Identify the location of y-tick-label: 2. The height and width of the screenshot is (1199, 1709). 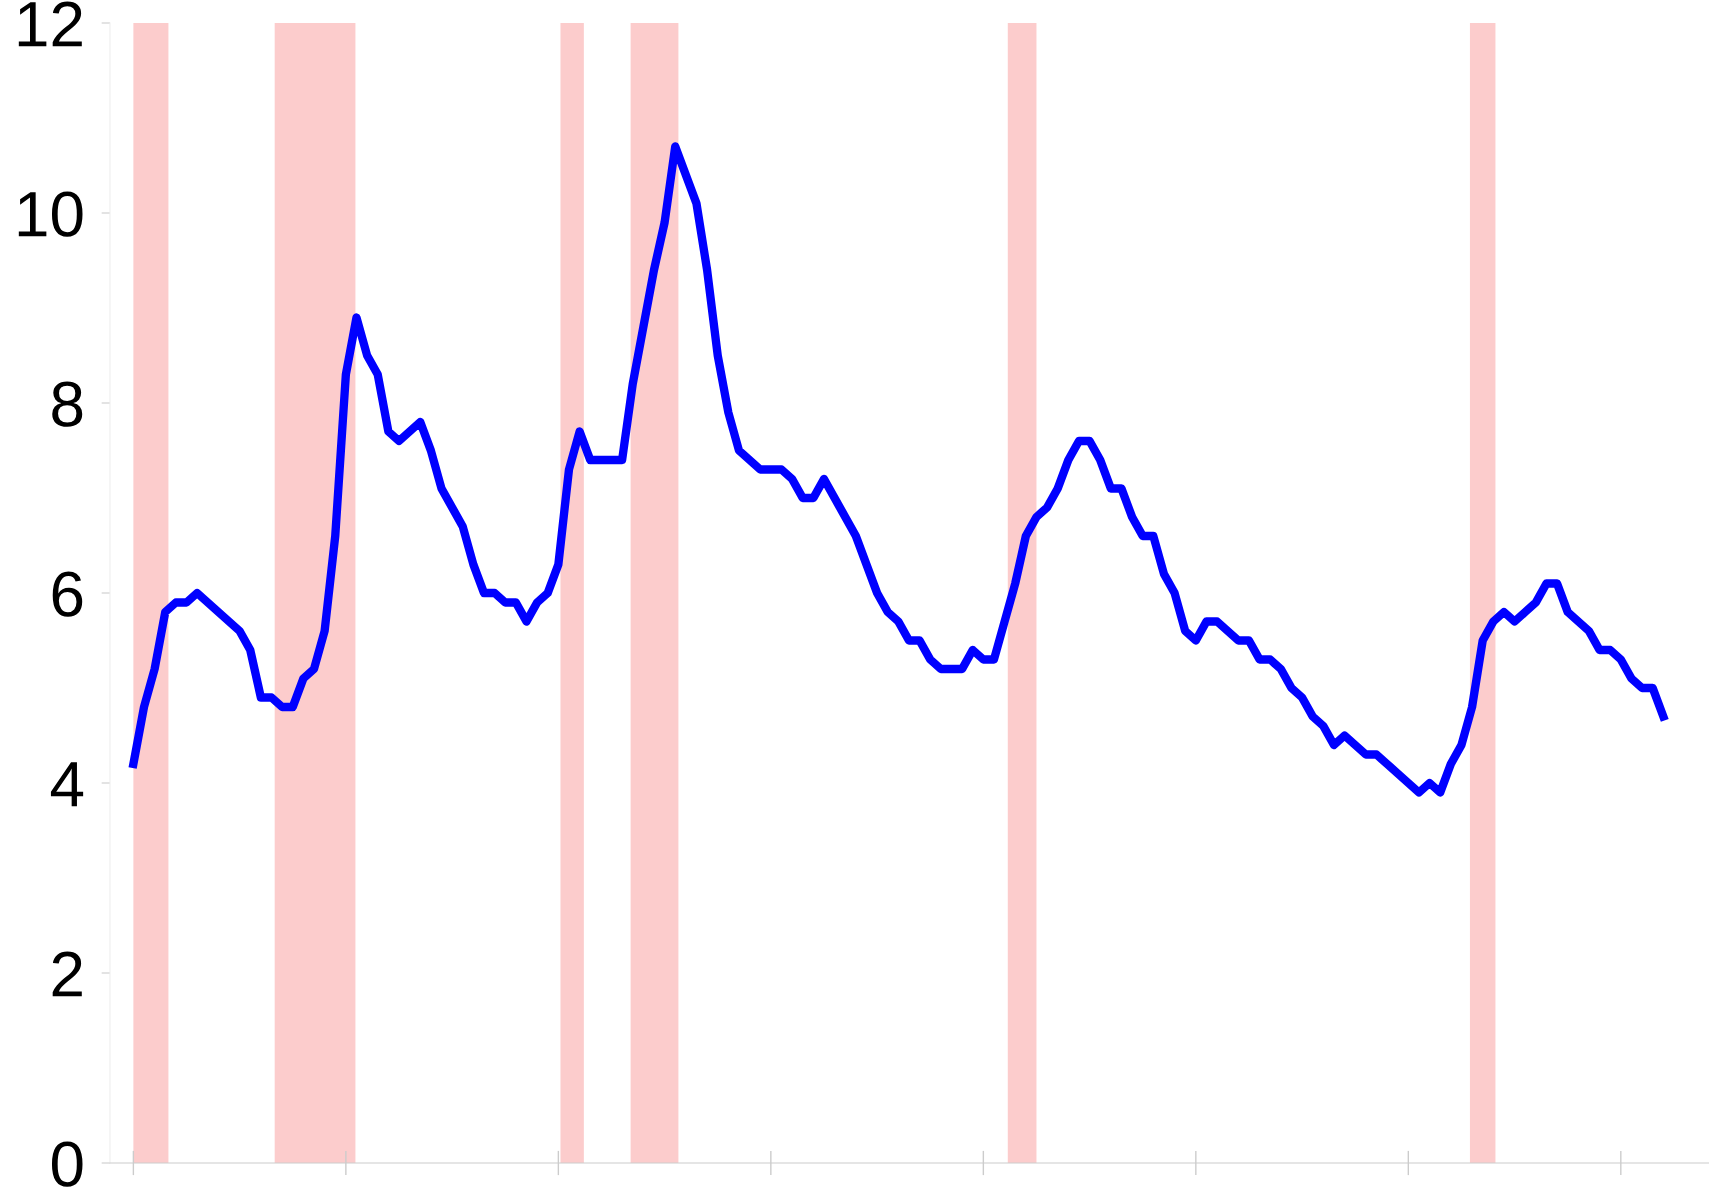
(67, 974).